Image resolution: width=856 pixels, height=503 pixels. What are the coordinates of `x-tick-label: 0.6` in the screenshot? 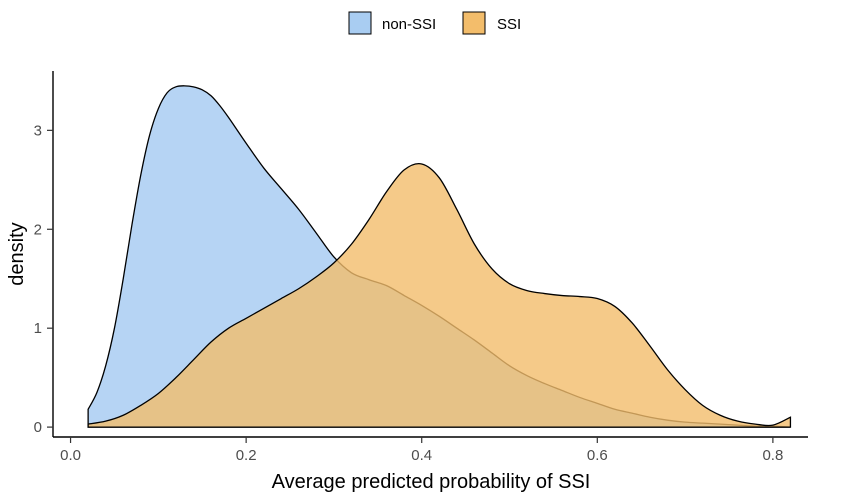 It's located at (597, 455).